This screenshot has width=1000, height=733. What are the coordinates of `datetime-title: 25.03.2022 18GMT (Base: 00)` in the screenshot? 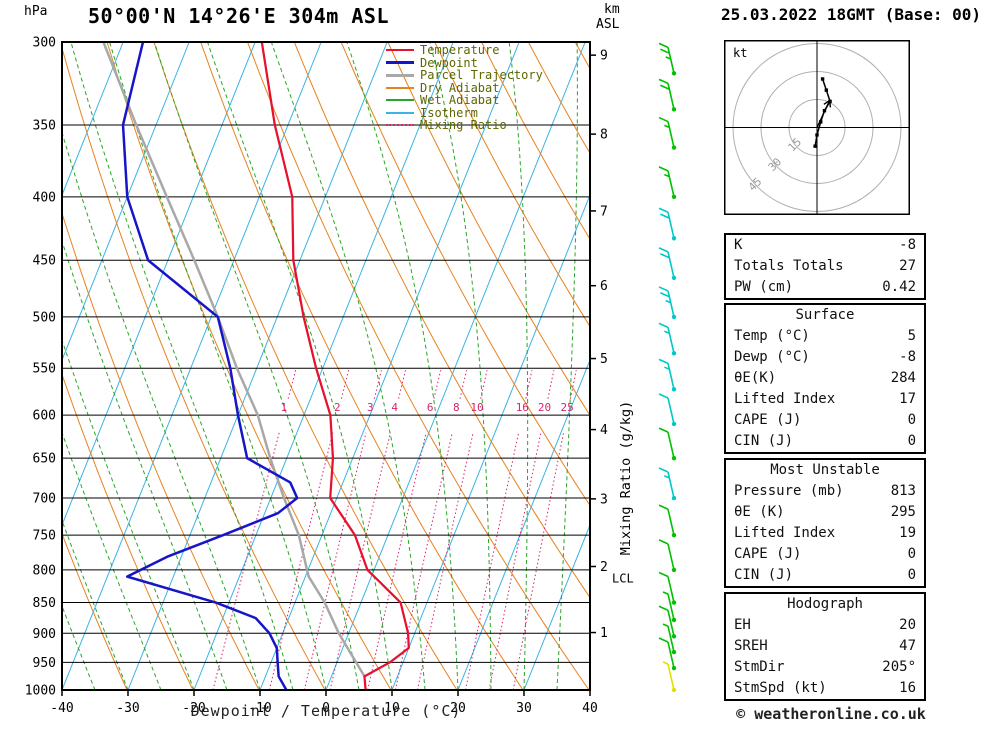 It's located at (851, 14).